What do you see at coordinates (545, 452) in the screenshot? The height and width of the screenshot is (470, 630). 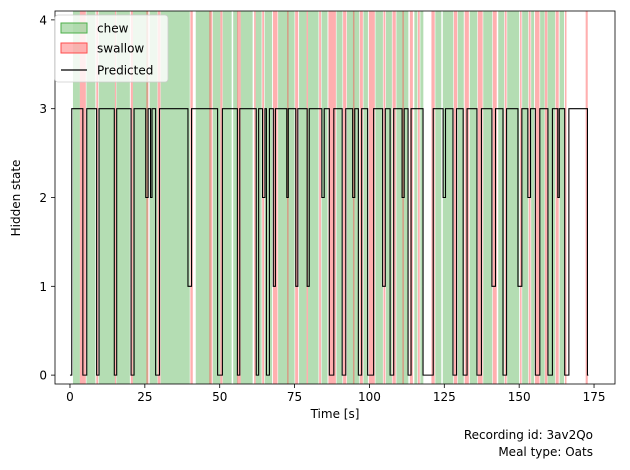 I see `meal-type-caption: Meal type: Oats` at bounding box center [545, 452].